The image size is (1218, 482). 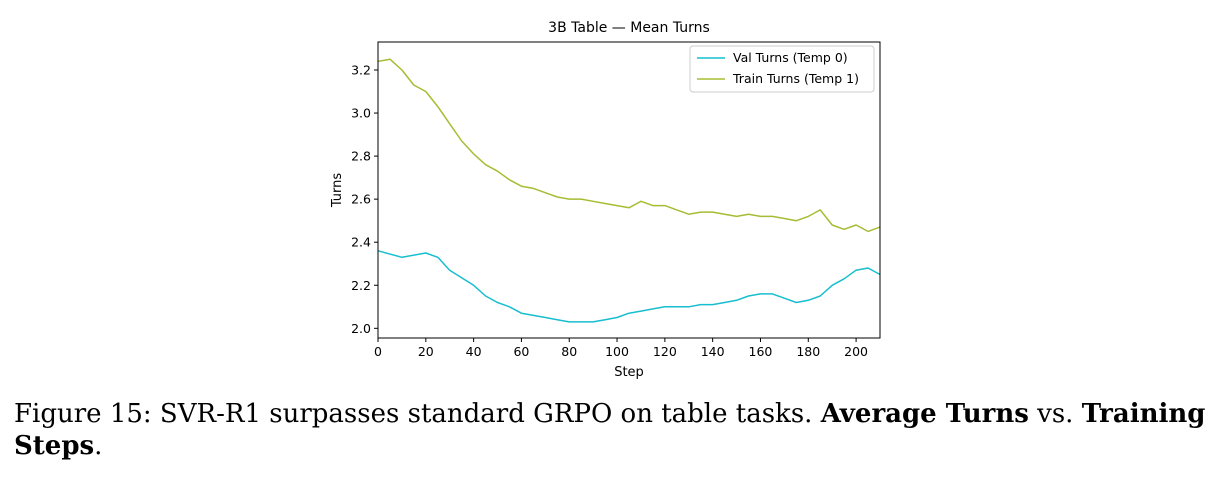 What do you see at coordinates (474, 351) in the screenshot?
I see `x-tick-label: 40` at bounding box center [474, 351].